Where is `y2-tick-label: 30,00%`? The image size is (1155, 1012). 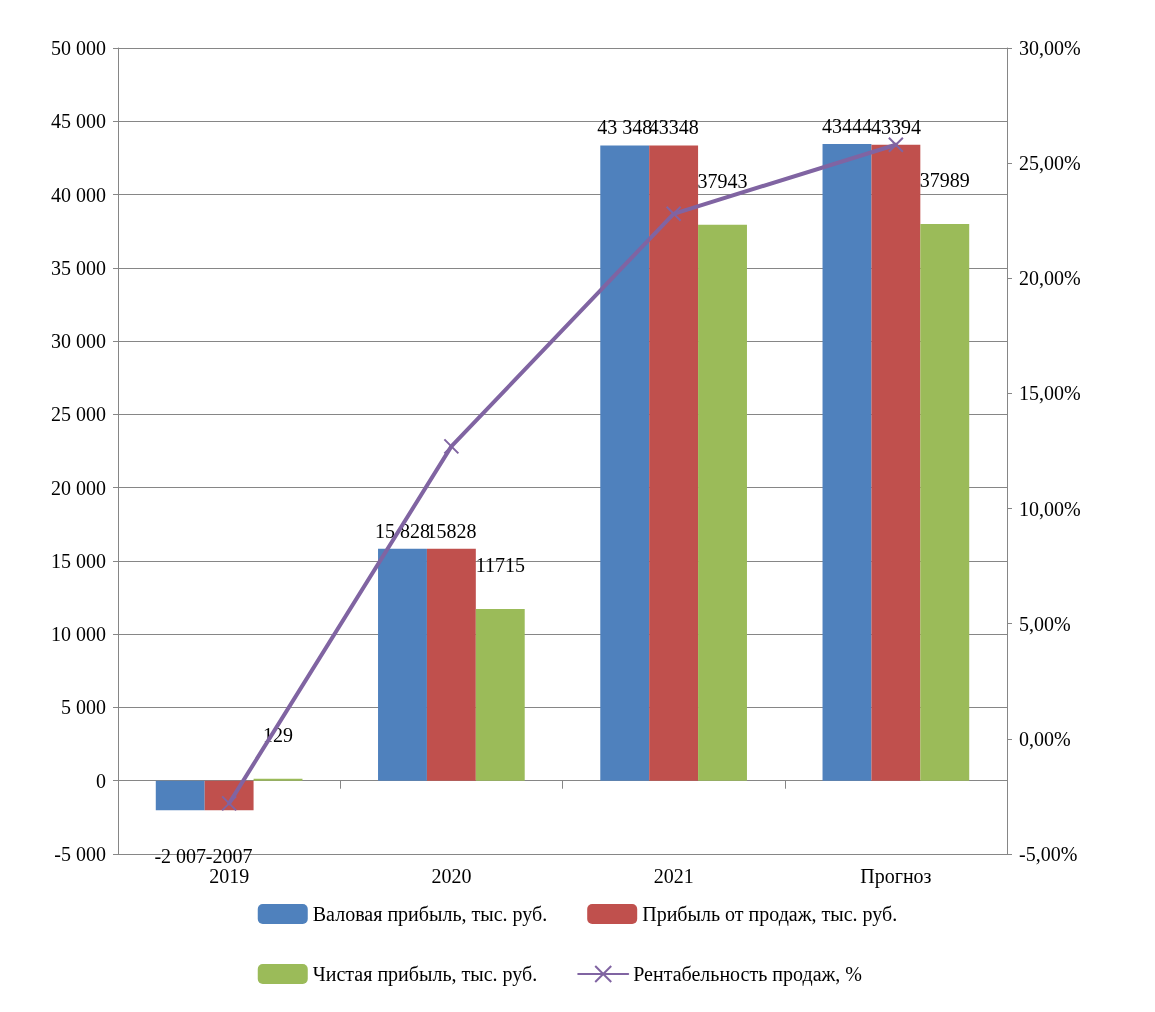
y2-tick-label: 30,00% is located at coordinates (1050, 48).